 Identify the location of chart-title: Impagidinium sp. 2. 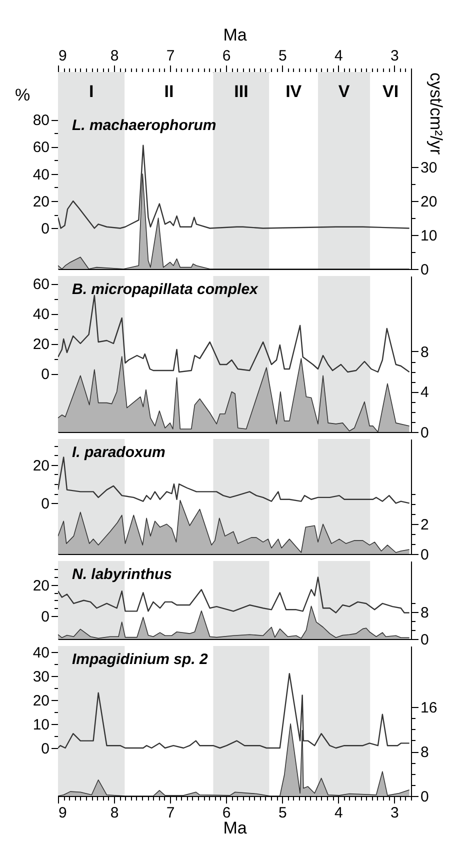
(140, 659).